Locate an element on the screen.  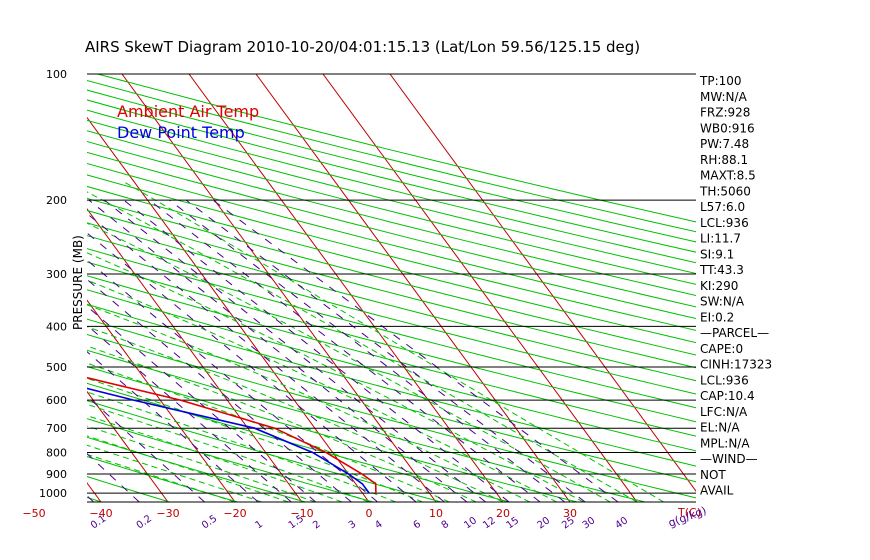
pressure-tick-label: 500 is located at coordinates (56, 367).